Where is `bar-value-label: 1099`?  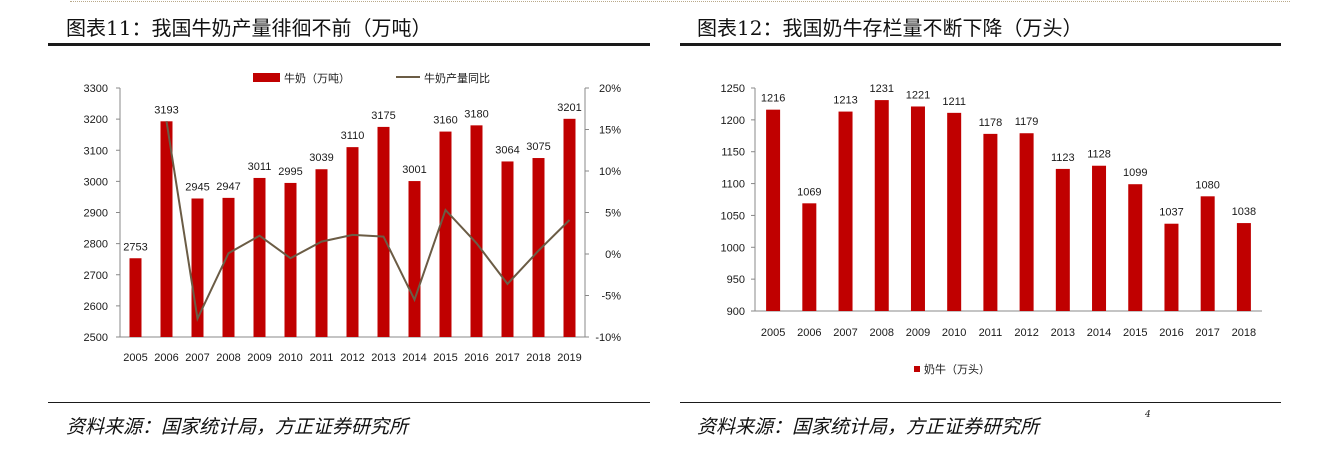
bar-value-label: 1099 is located at coordinates (1135, 173).